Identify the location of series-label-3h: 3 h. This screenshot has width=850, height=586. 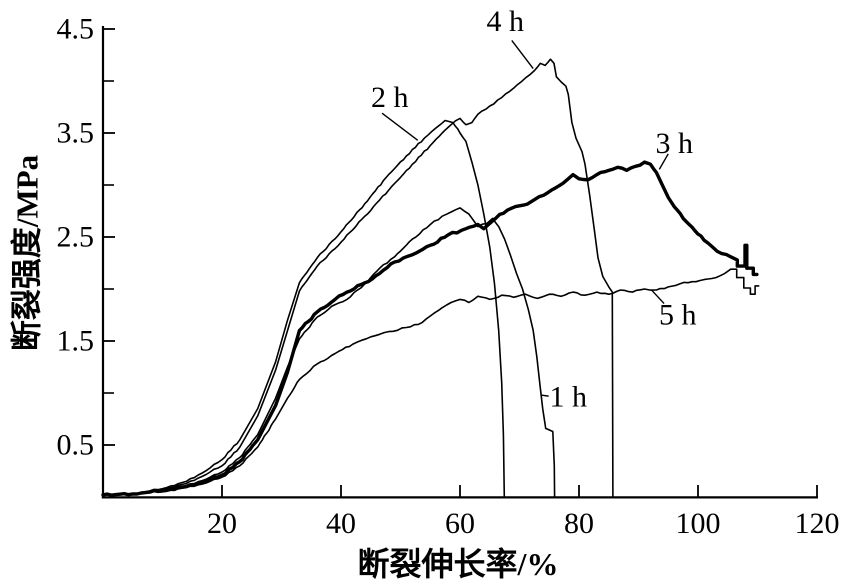
(674, 143).